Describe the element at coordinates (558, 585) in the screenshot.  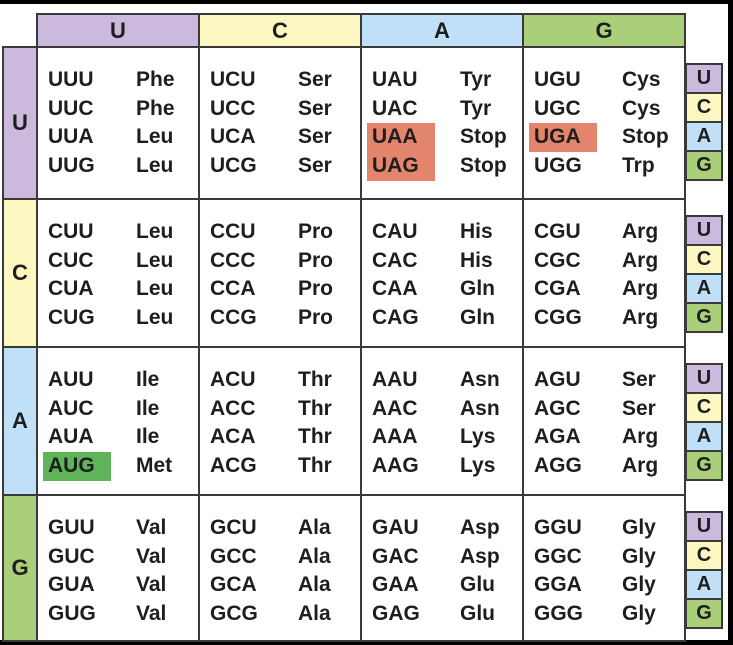
I see `codon: GGA` at that location.